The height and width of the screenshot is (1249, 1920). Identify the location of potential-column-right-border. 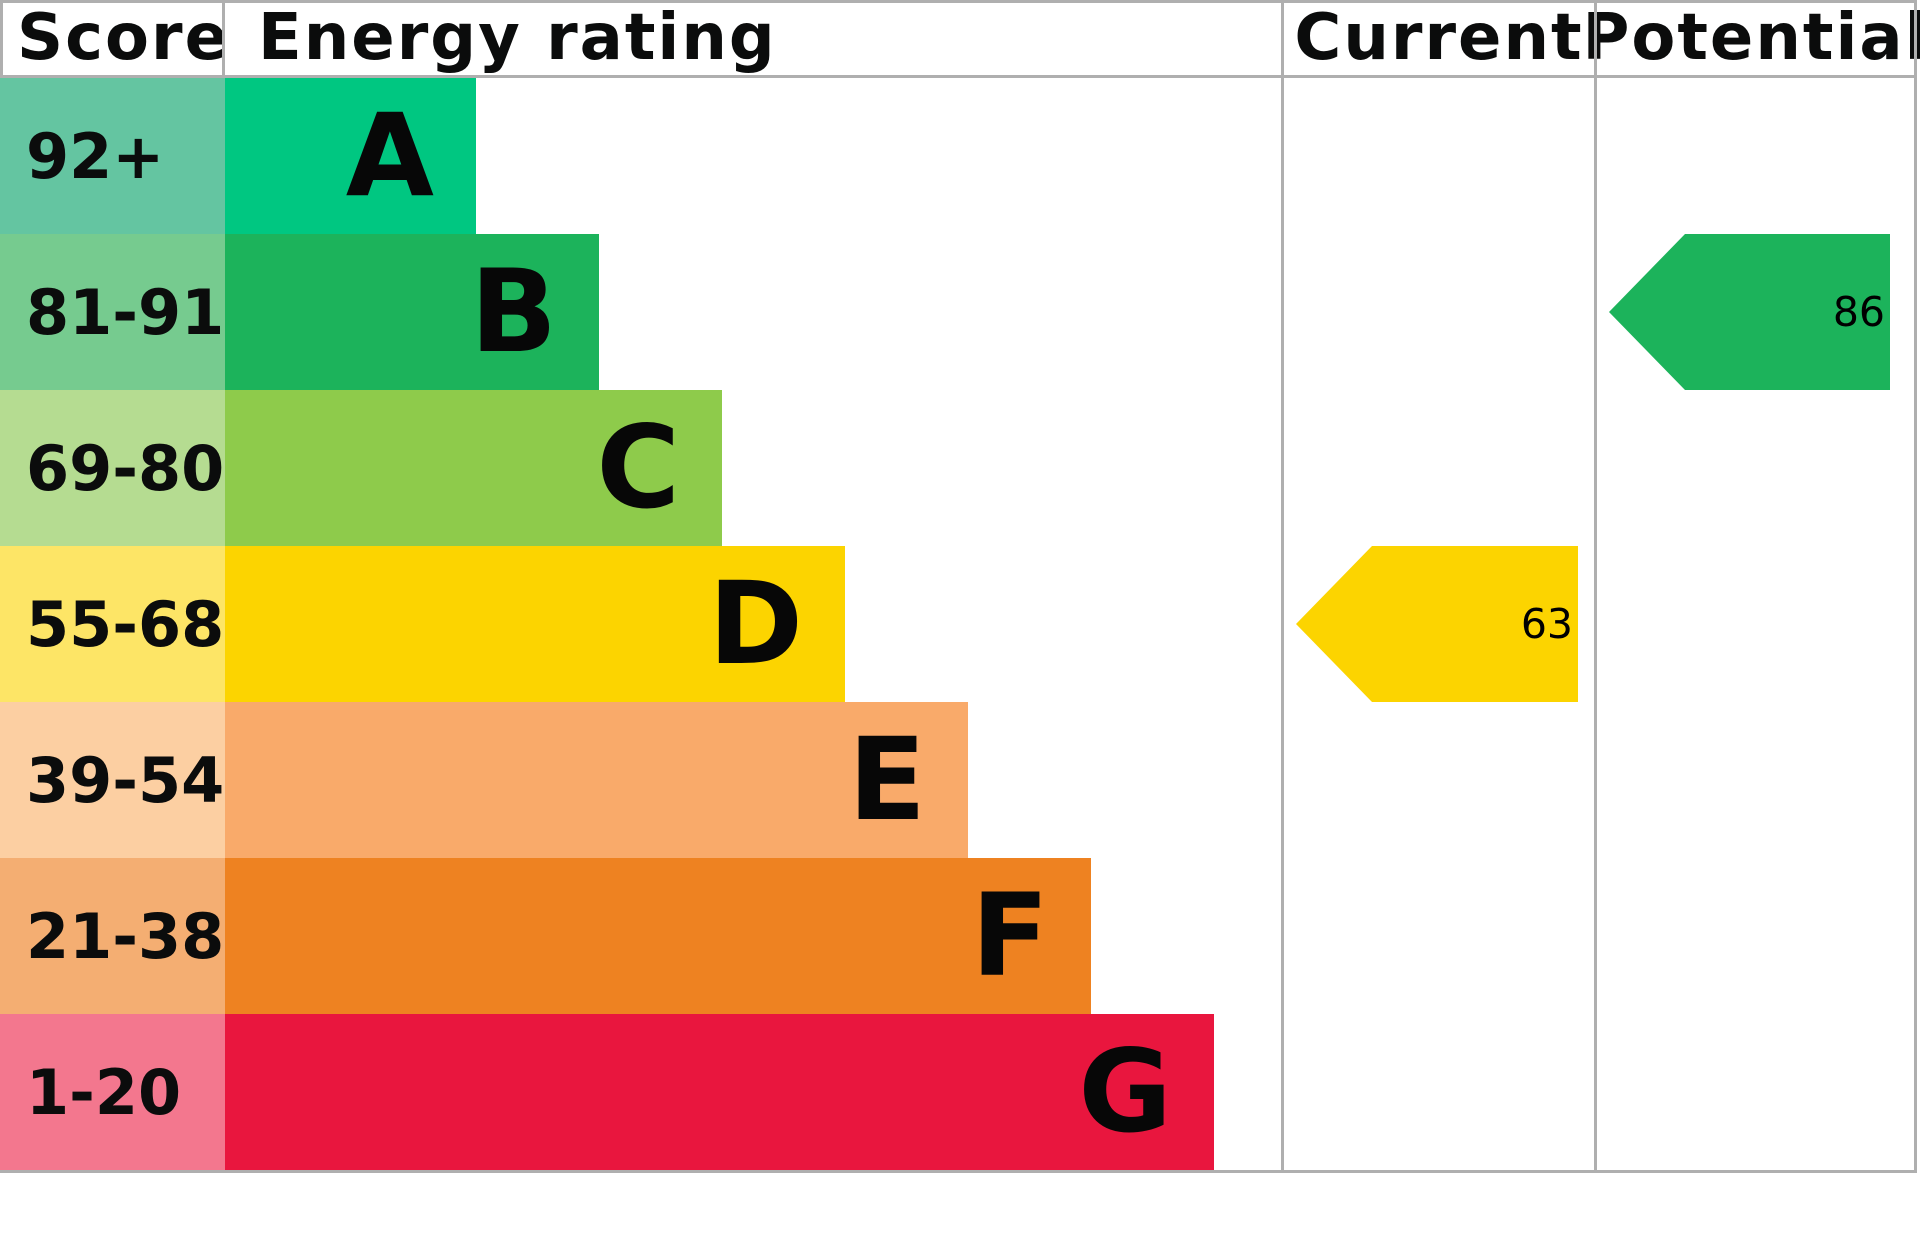
(1915, 586).